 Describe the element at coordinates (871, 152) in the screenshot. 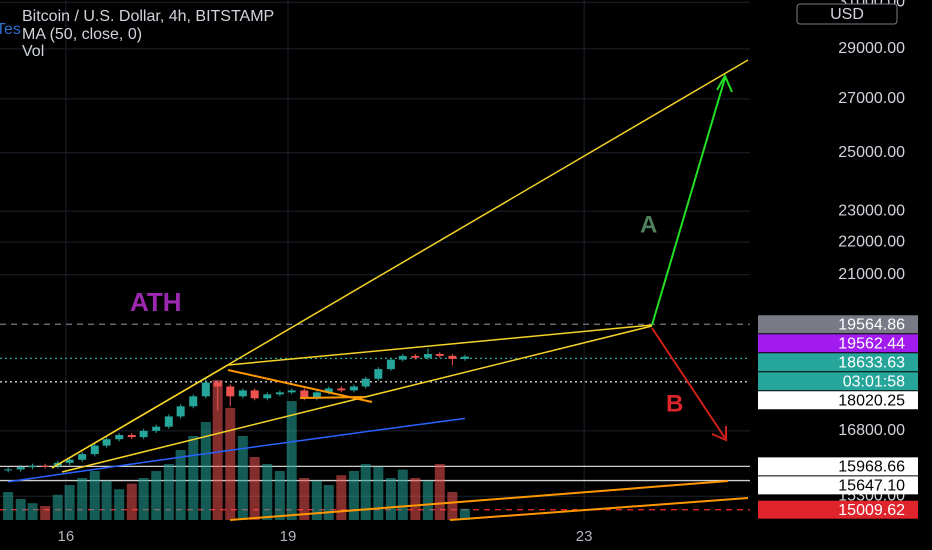

I see `y-tick-label: 25000.00` at that location.